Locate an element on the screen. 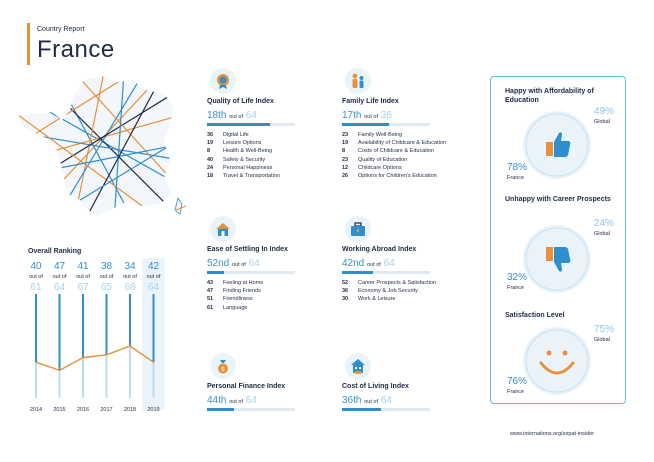  sub-factor-label: Travel & Transportation is located at coordinates (251, 176).